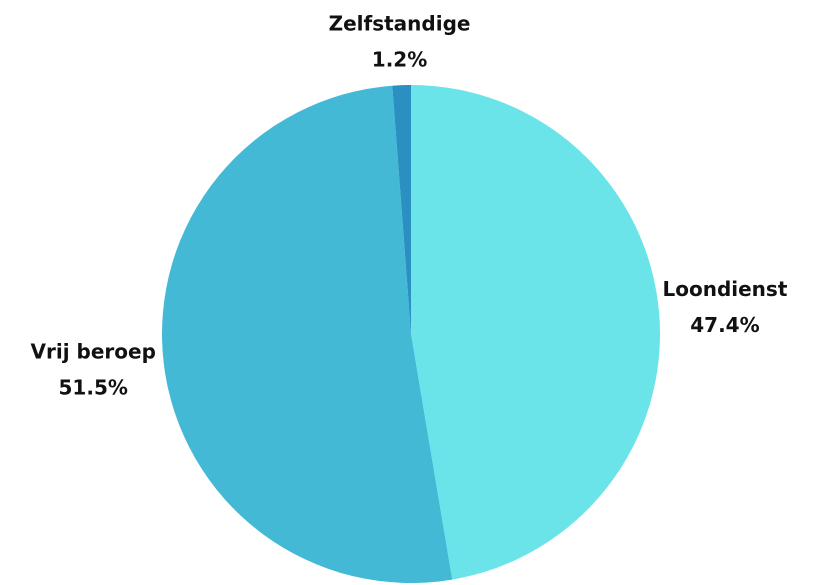 This screenshot has height=585, width=825. I want to click on slice-value-label: 47.4%, so click(724, 325).